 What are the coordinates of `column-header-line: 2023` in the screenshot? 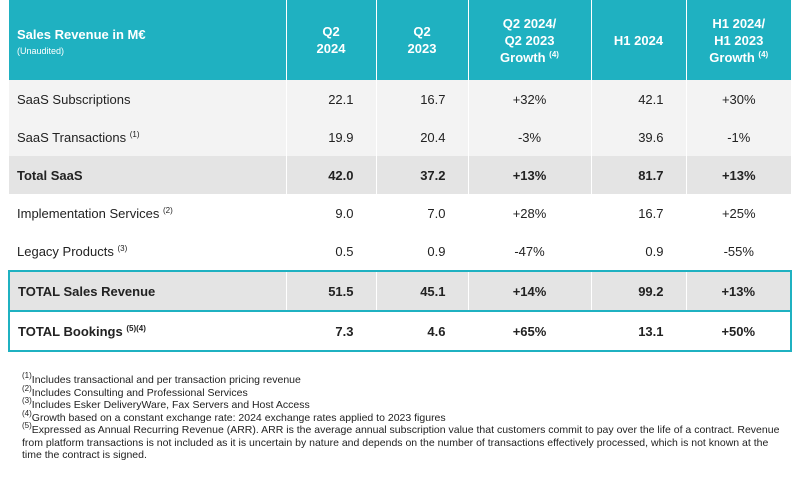 It's located at (422, 48).